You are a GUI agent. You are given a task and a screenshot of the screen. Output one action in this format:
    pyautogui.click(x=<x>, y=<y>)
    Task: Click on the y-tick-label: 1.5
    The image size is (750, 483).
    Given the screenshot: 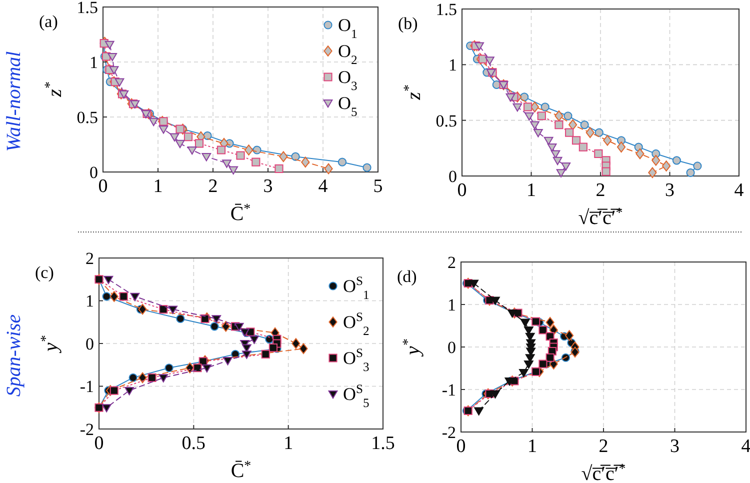 What is the action you would take?
    pyautogui.click(x=446, y=9)
    